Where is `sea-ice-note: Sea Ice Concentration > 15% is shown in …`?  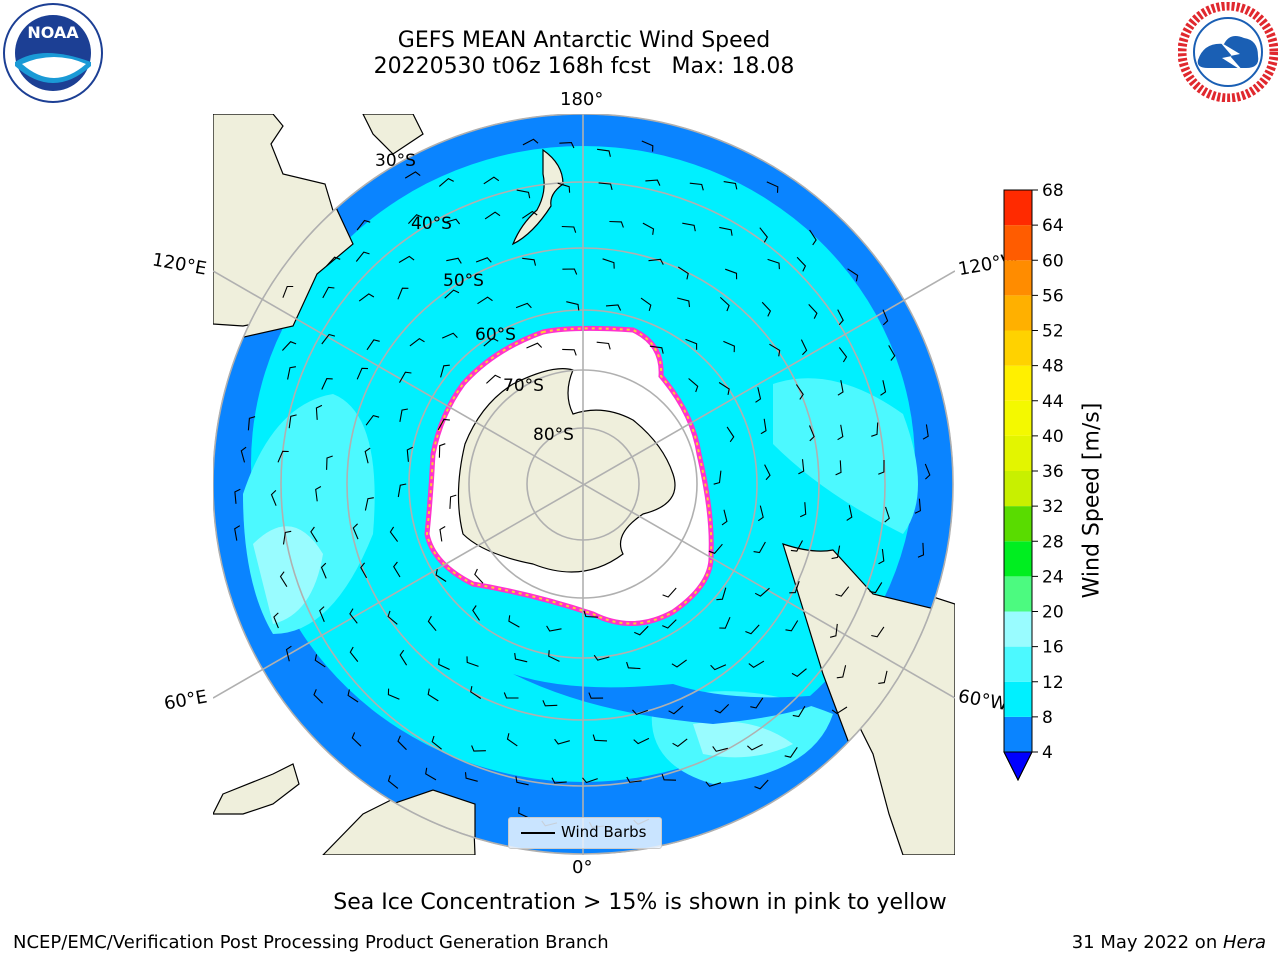
sea-ice-note: Sea Ice Concentration > 15% is shown in … is located at coordinates (640, 902).